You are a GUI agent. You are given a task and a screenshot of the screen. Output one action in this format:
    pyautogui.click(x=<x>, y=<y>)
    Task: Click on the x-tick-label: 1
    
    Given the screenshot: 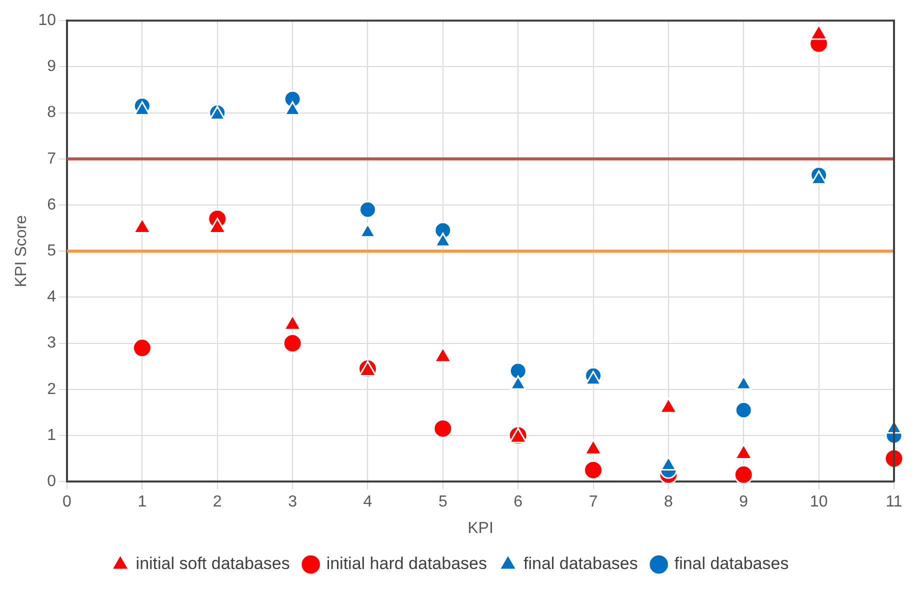 What is the action you would take?
    pyautogui.click(x=142, y=502)
    